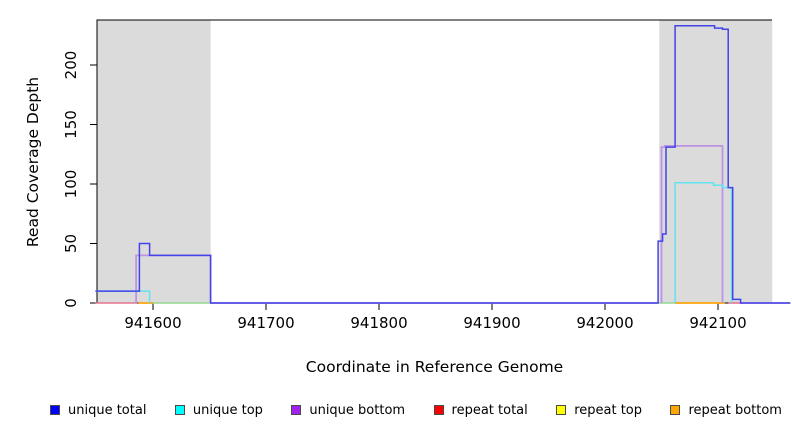  What do you see at coordinates (604, 323) in the screenshot?
I see `x-tick-label: 942000` at bounding box center [604, 323].